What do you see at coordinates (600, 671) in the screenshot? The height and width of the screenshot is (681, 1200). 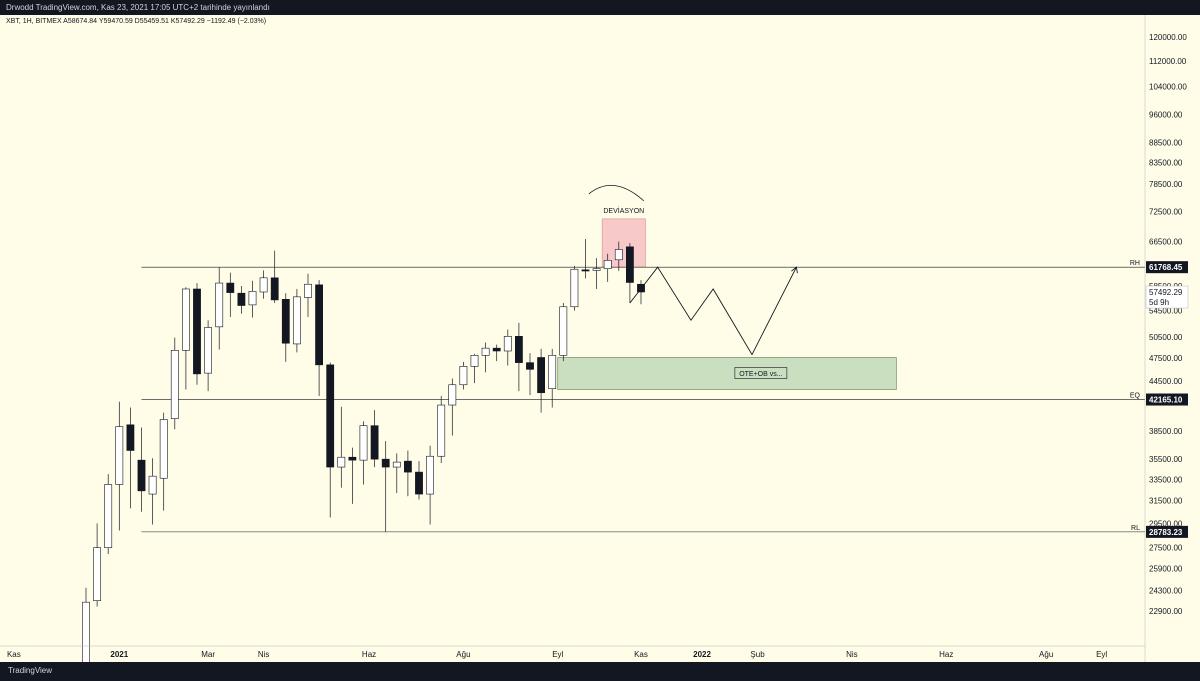 I see `footer-bar: TradingView` at bounding box center [600, 671].